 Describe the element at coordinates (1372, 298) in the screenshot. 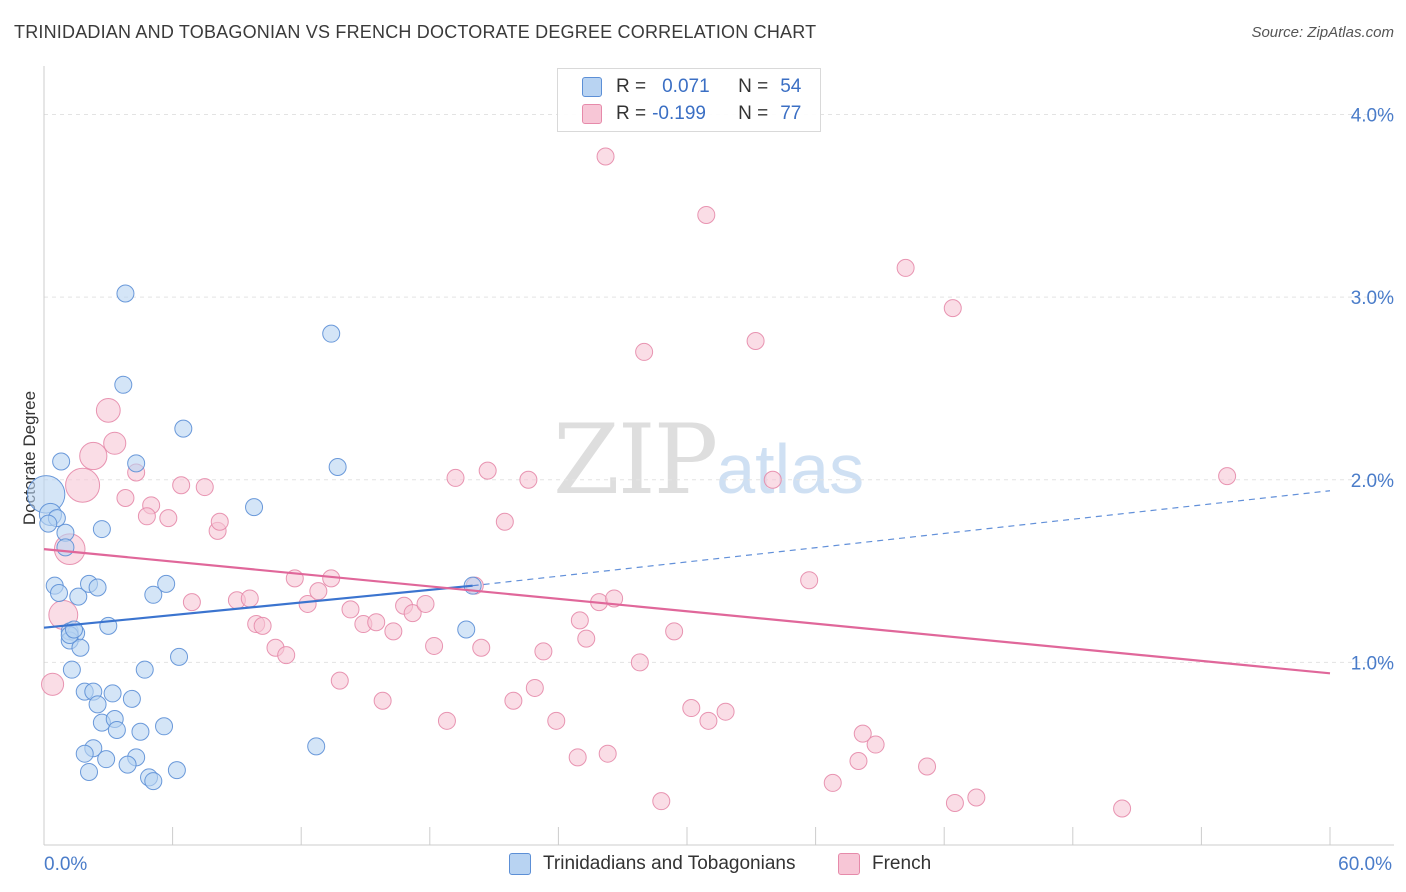

I see `y-tick-label: 3.0%` at that location.